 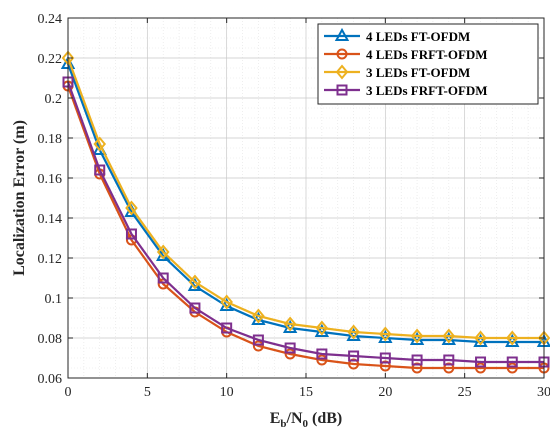 I want to click on y-tick-label: 0.22, so click(x=50, y=59).